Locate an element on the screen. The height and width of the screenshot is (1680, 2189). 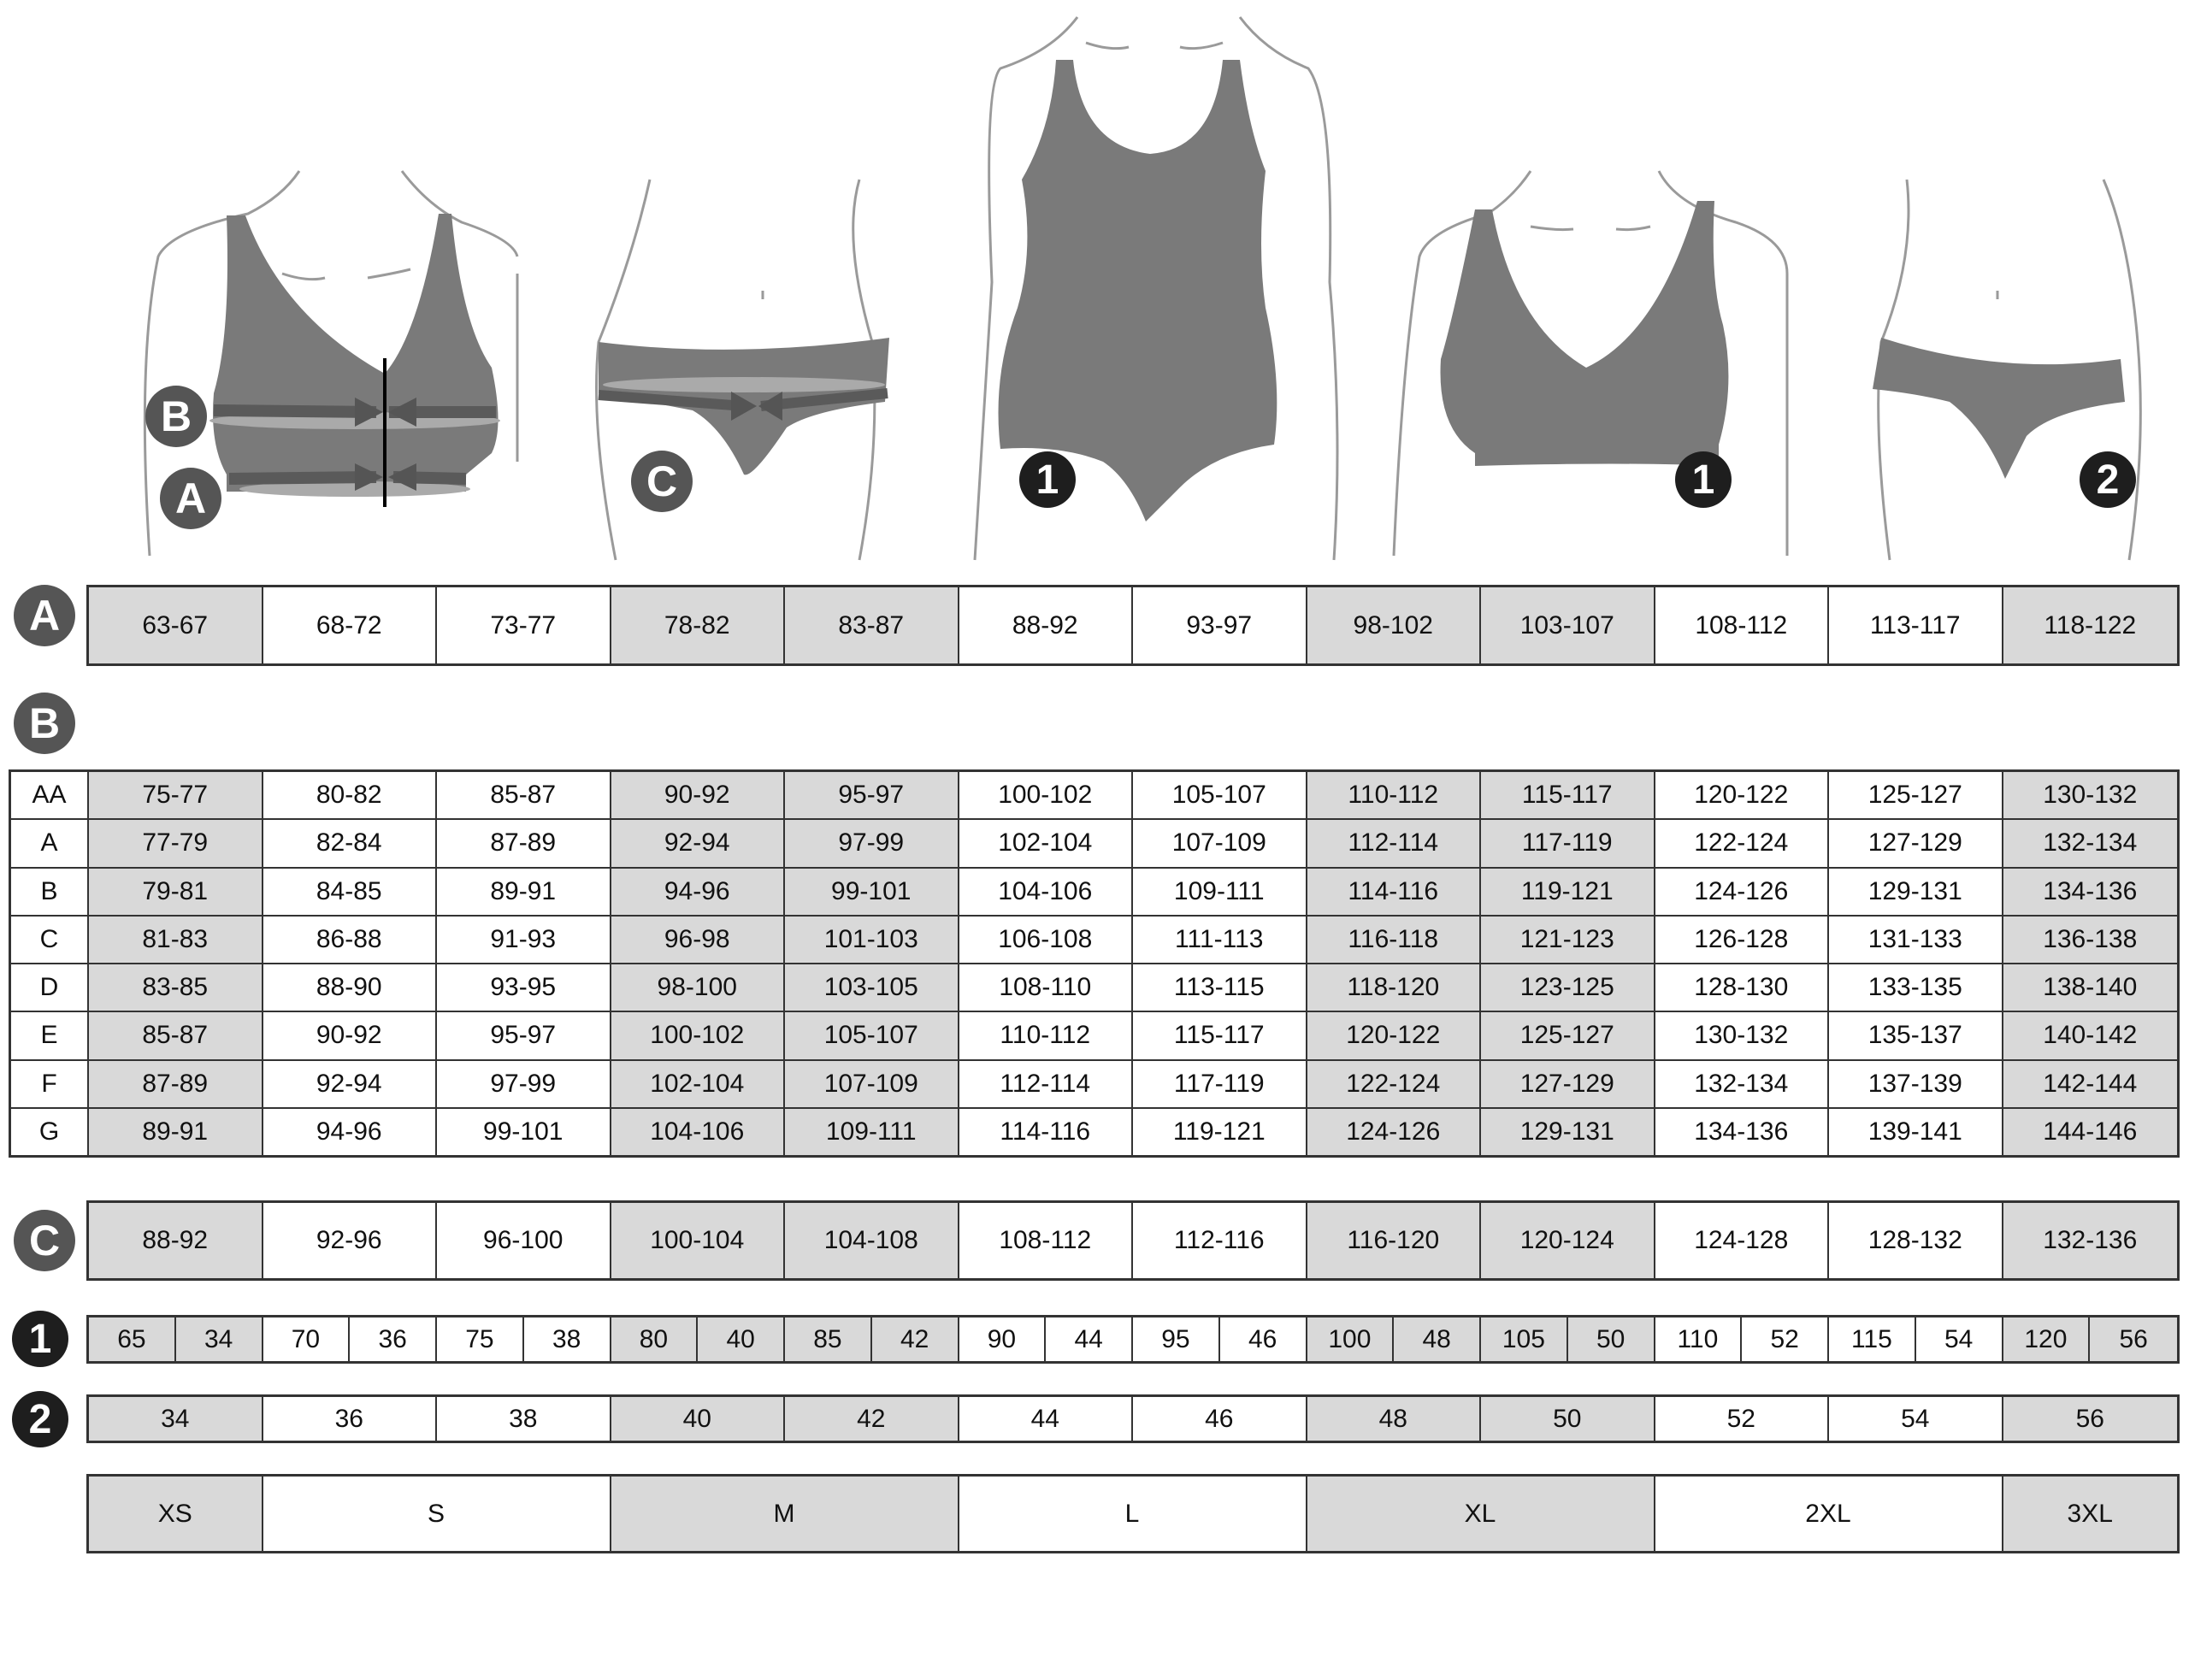
bust-cell: 118-120 is located at coordinates (1394, 989).